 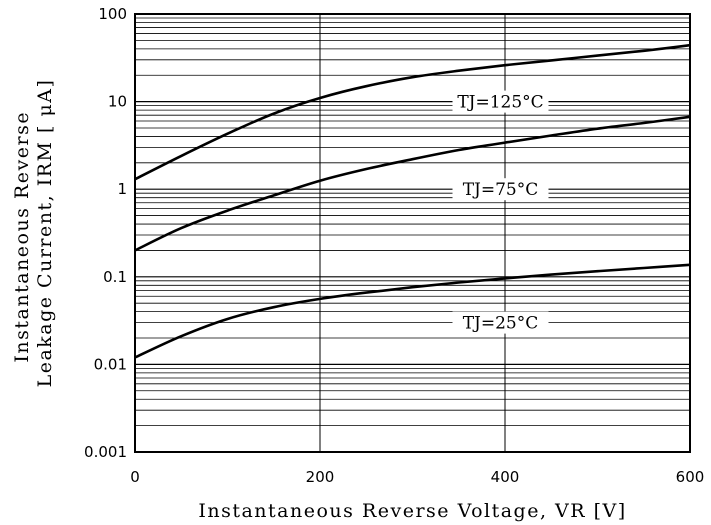 What do you see at coordinates (417, 477) in the screenshot?
I see `x-axis-ticks: 0 200 400 600` at bounding box center [417, 477].